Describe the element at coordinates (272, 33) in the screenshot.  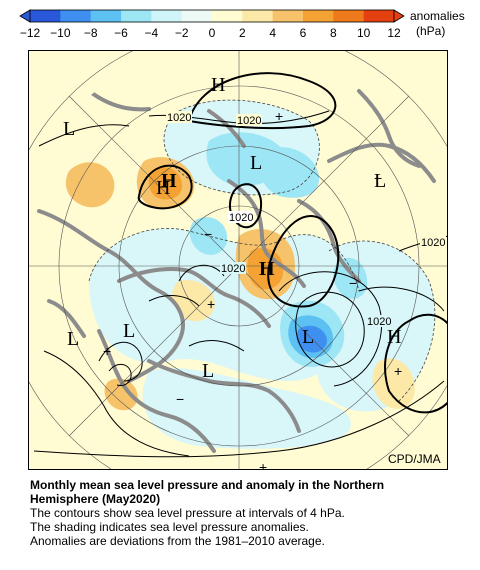
I see `colorbar-tick-label: 4` at that location.